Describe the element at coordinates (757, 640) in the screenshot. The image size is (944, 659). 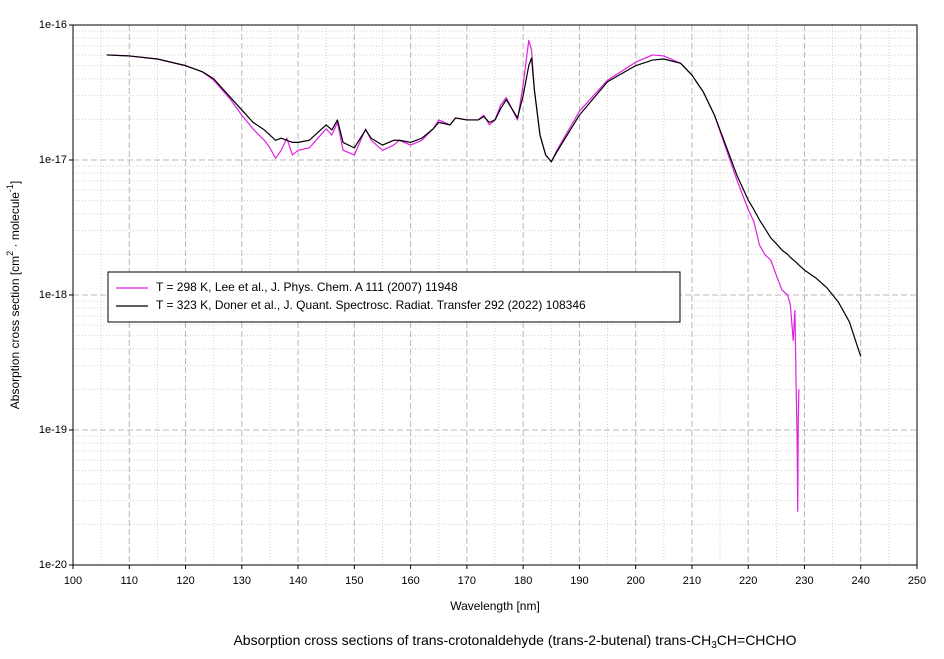
I see `title-part: CH=CHCHO` at that location.